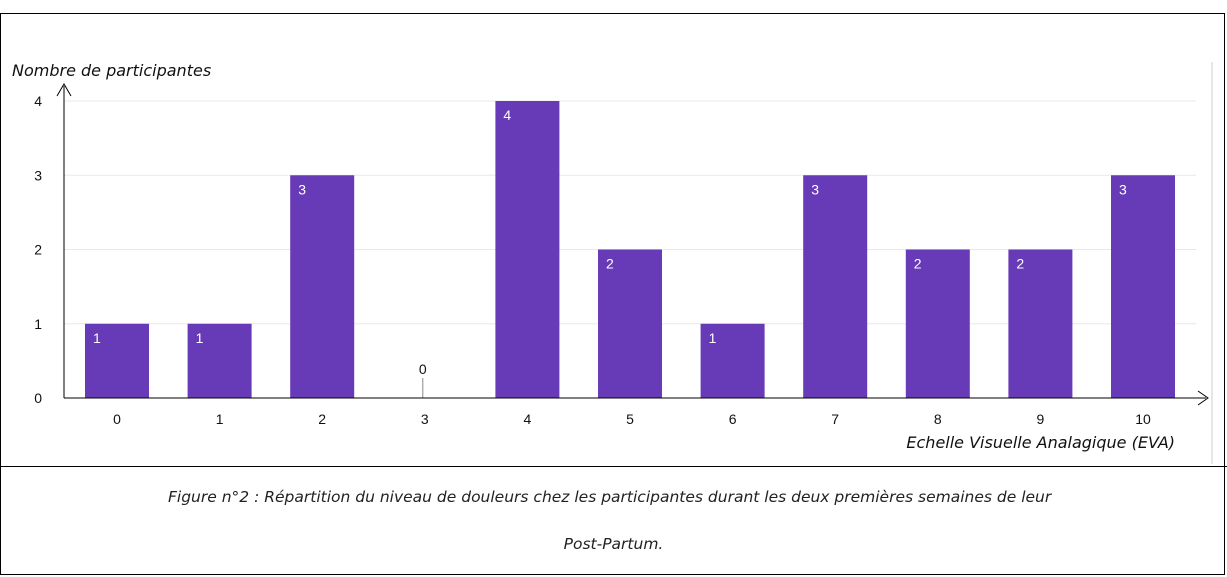 The height and width of the screenshot is (577, 1227). Describe the element at coordinates (1143, 419) in the screenshot. I see `x-tick-label-10: 10` at that location.